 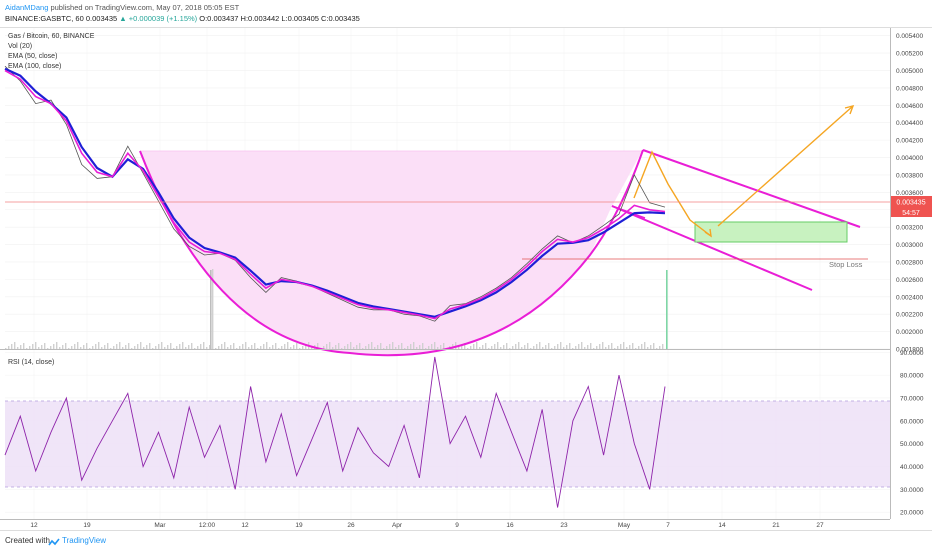 I want to click on price-tick-label: 0.003800, so click(x=909, y=175).